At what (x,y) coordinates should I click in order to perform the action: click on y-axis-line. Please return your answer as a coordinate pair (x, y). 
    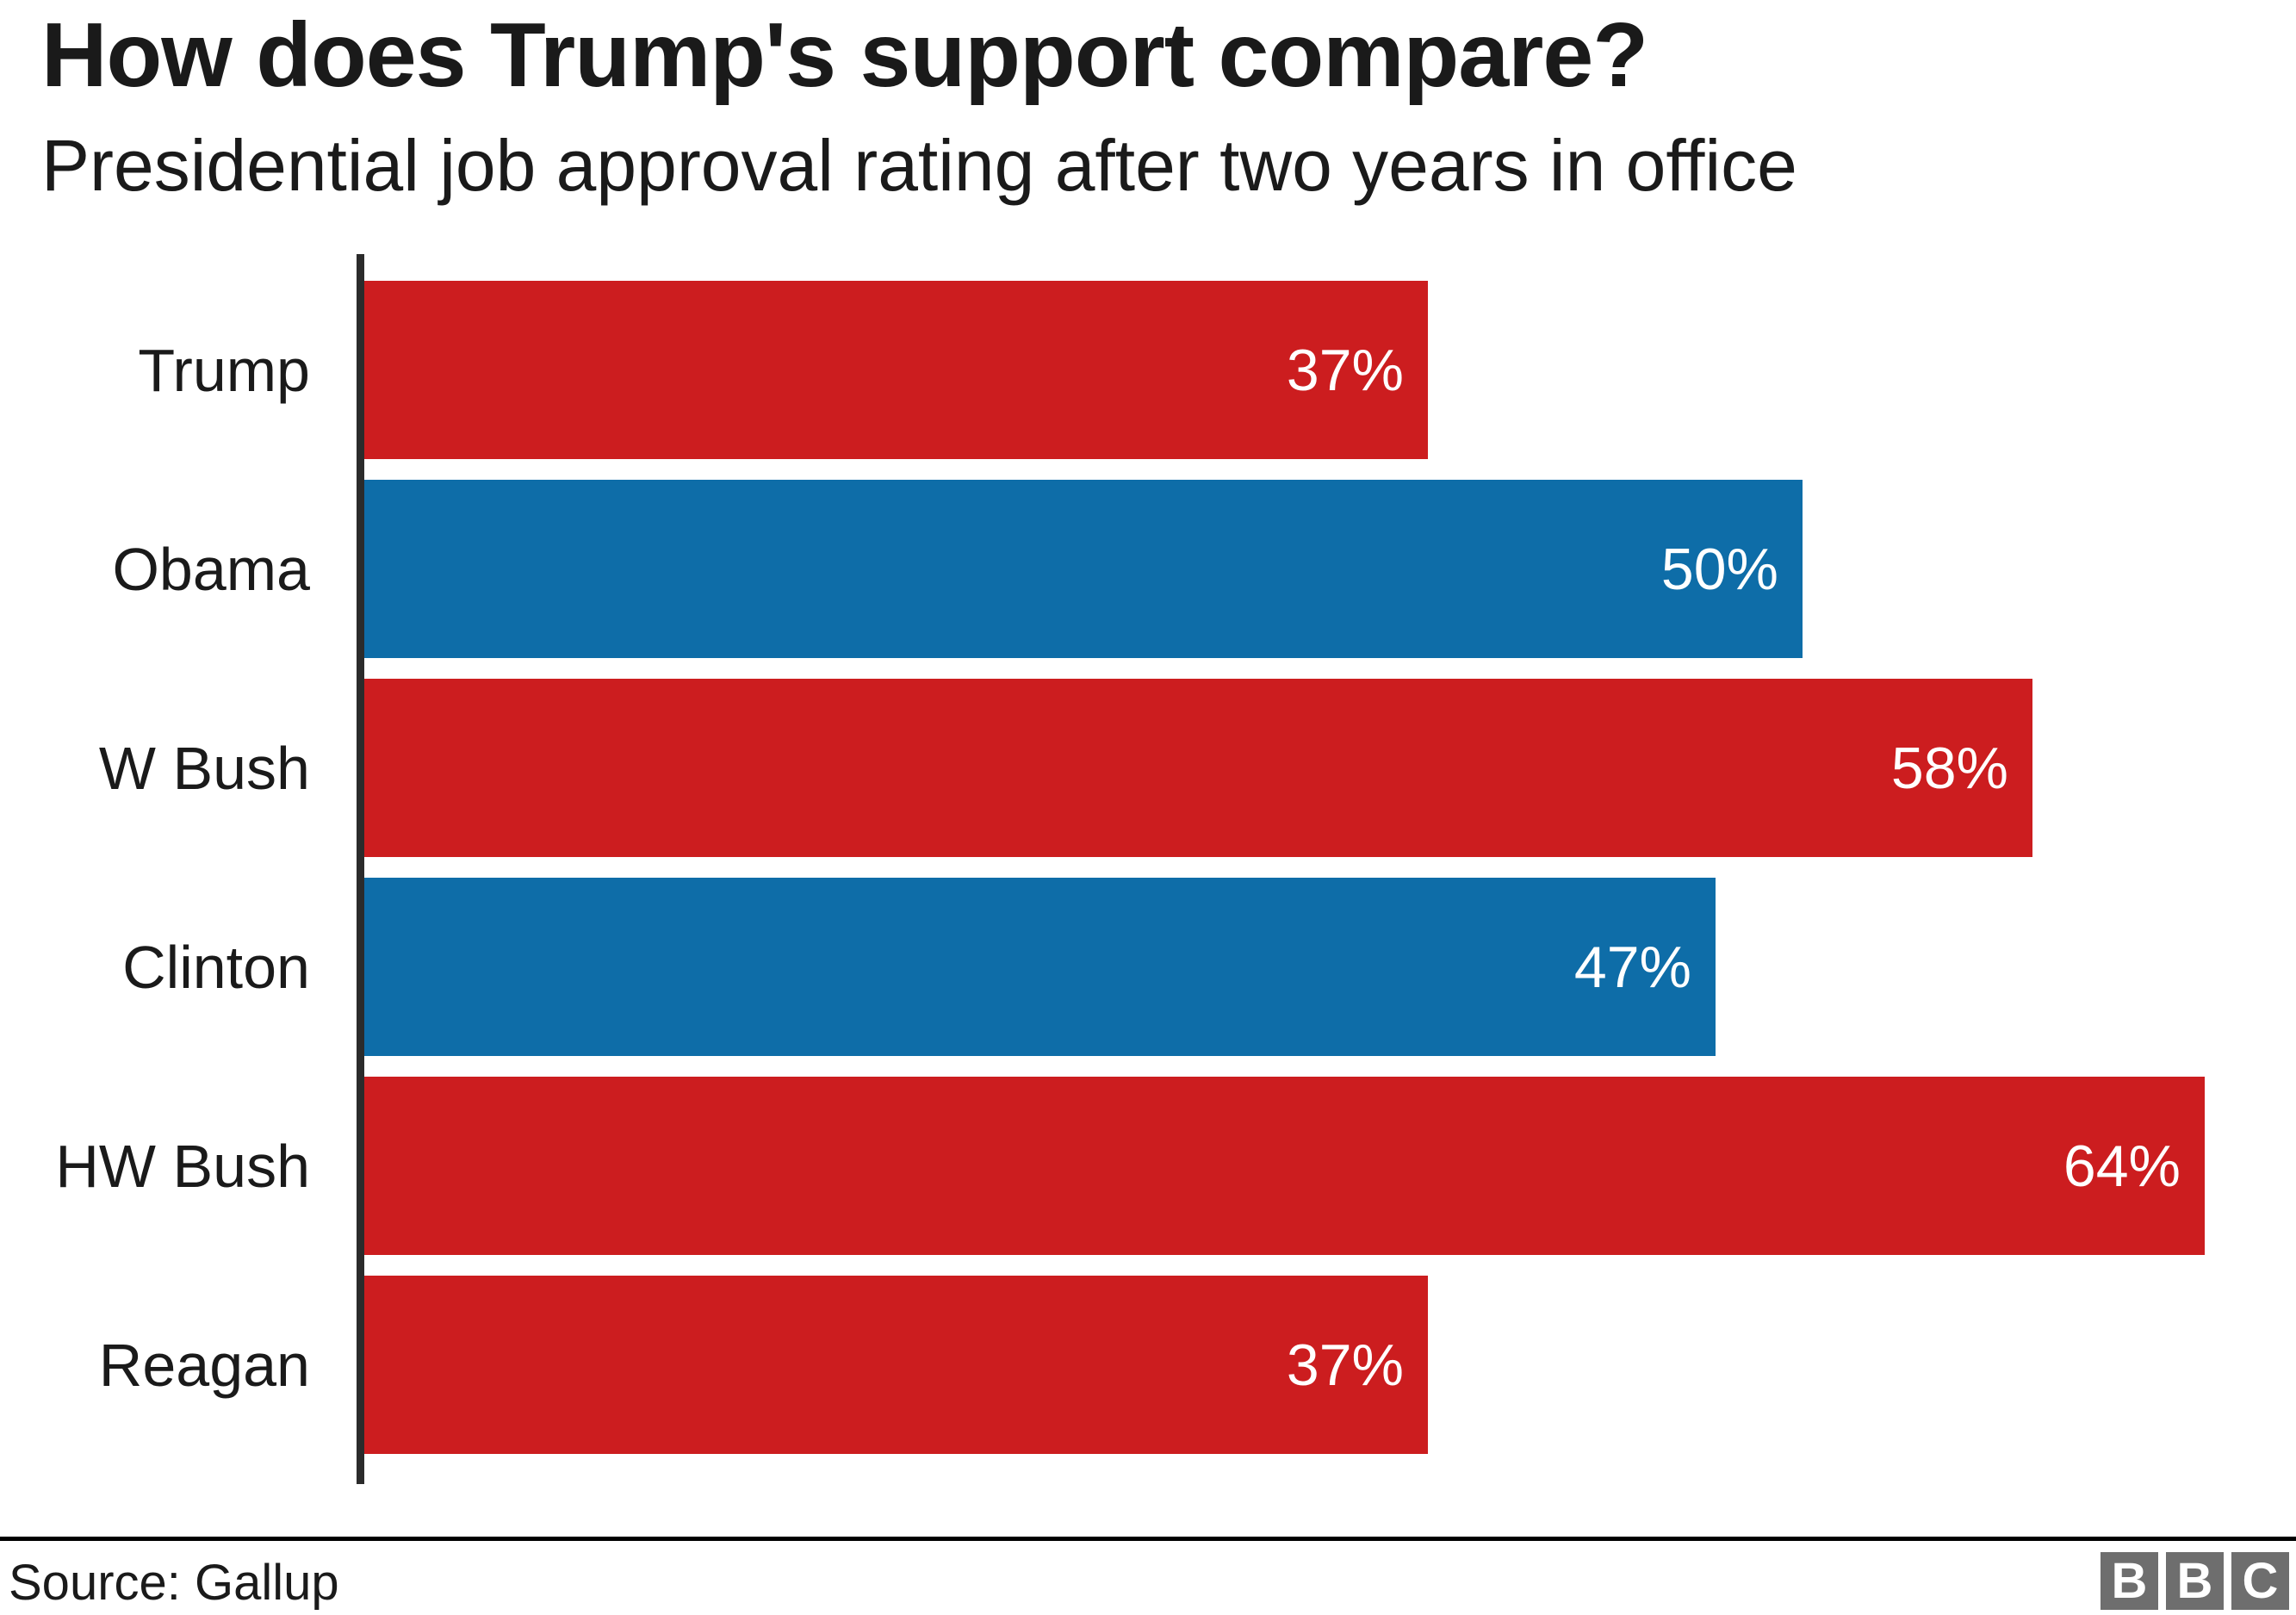
    Looking at the image, I should click on (360, 869).